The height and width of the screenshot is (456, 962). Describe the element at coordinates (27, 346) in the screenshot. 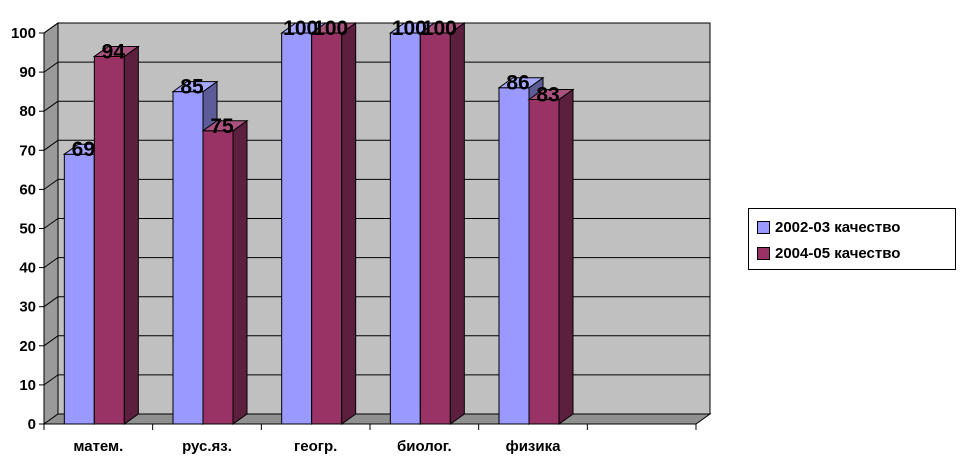

I see `y-tick-label: 20` at that location.